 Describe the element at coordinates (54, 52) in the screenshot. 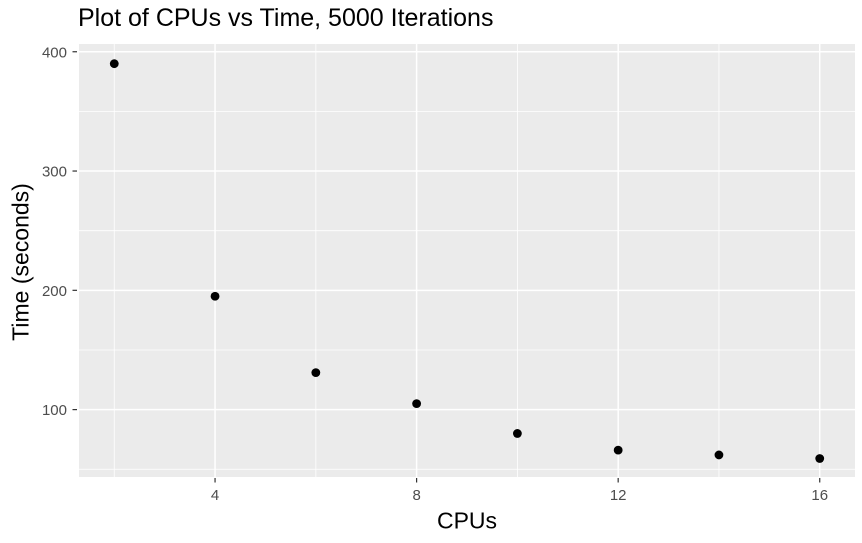

I see `y-tick-label: 400` at that location.